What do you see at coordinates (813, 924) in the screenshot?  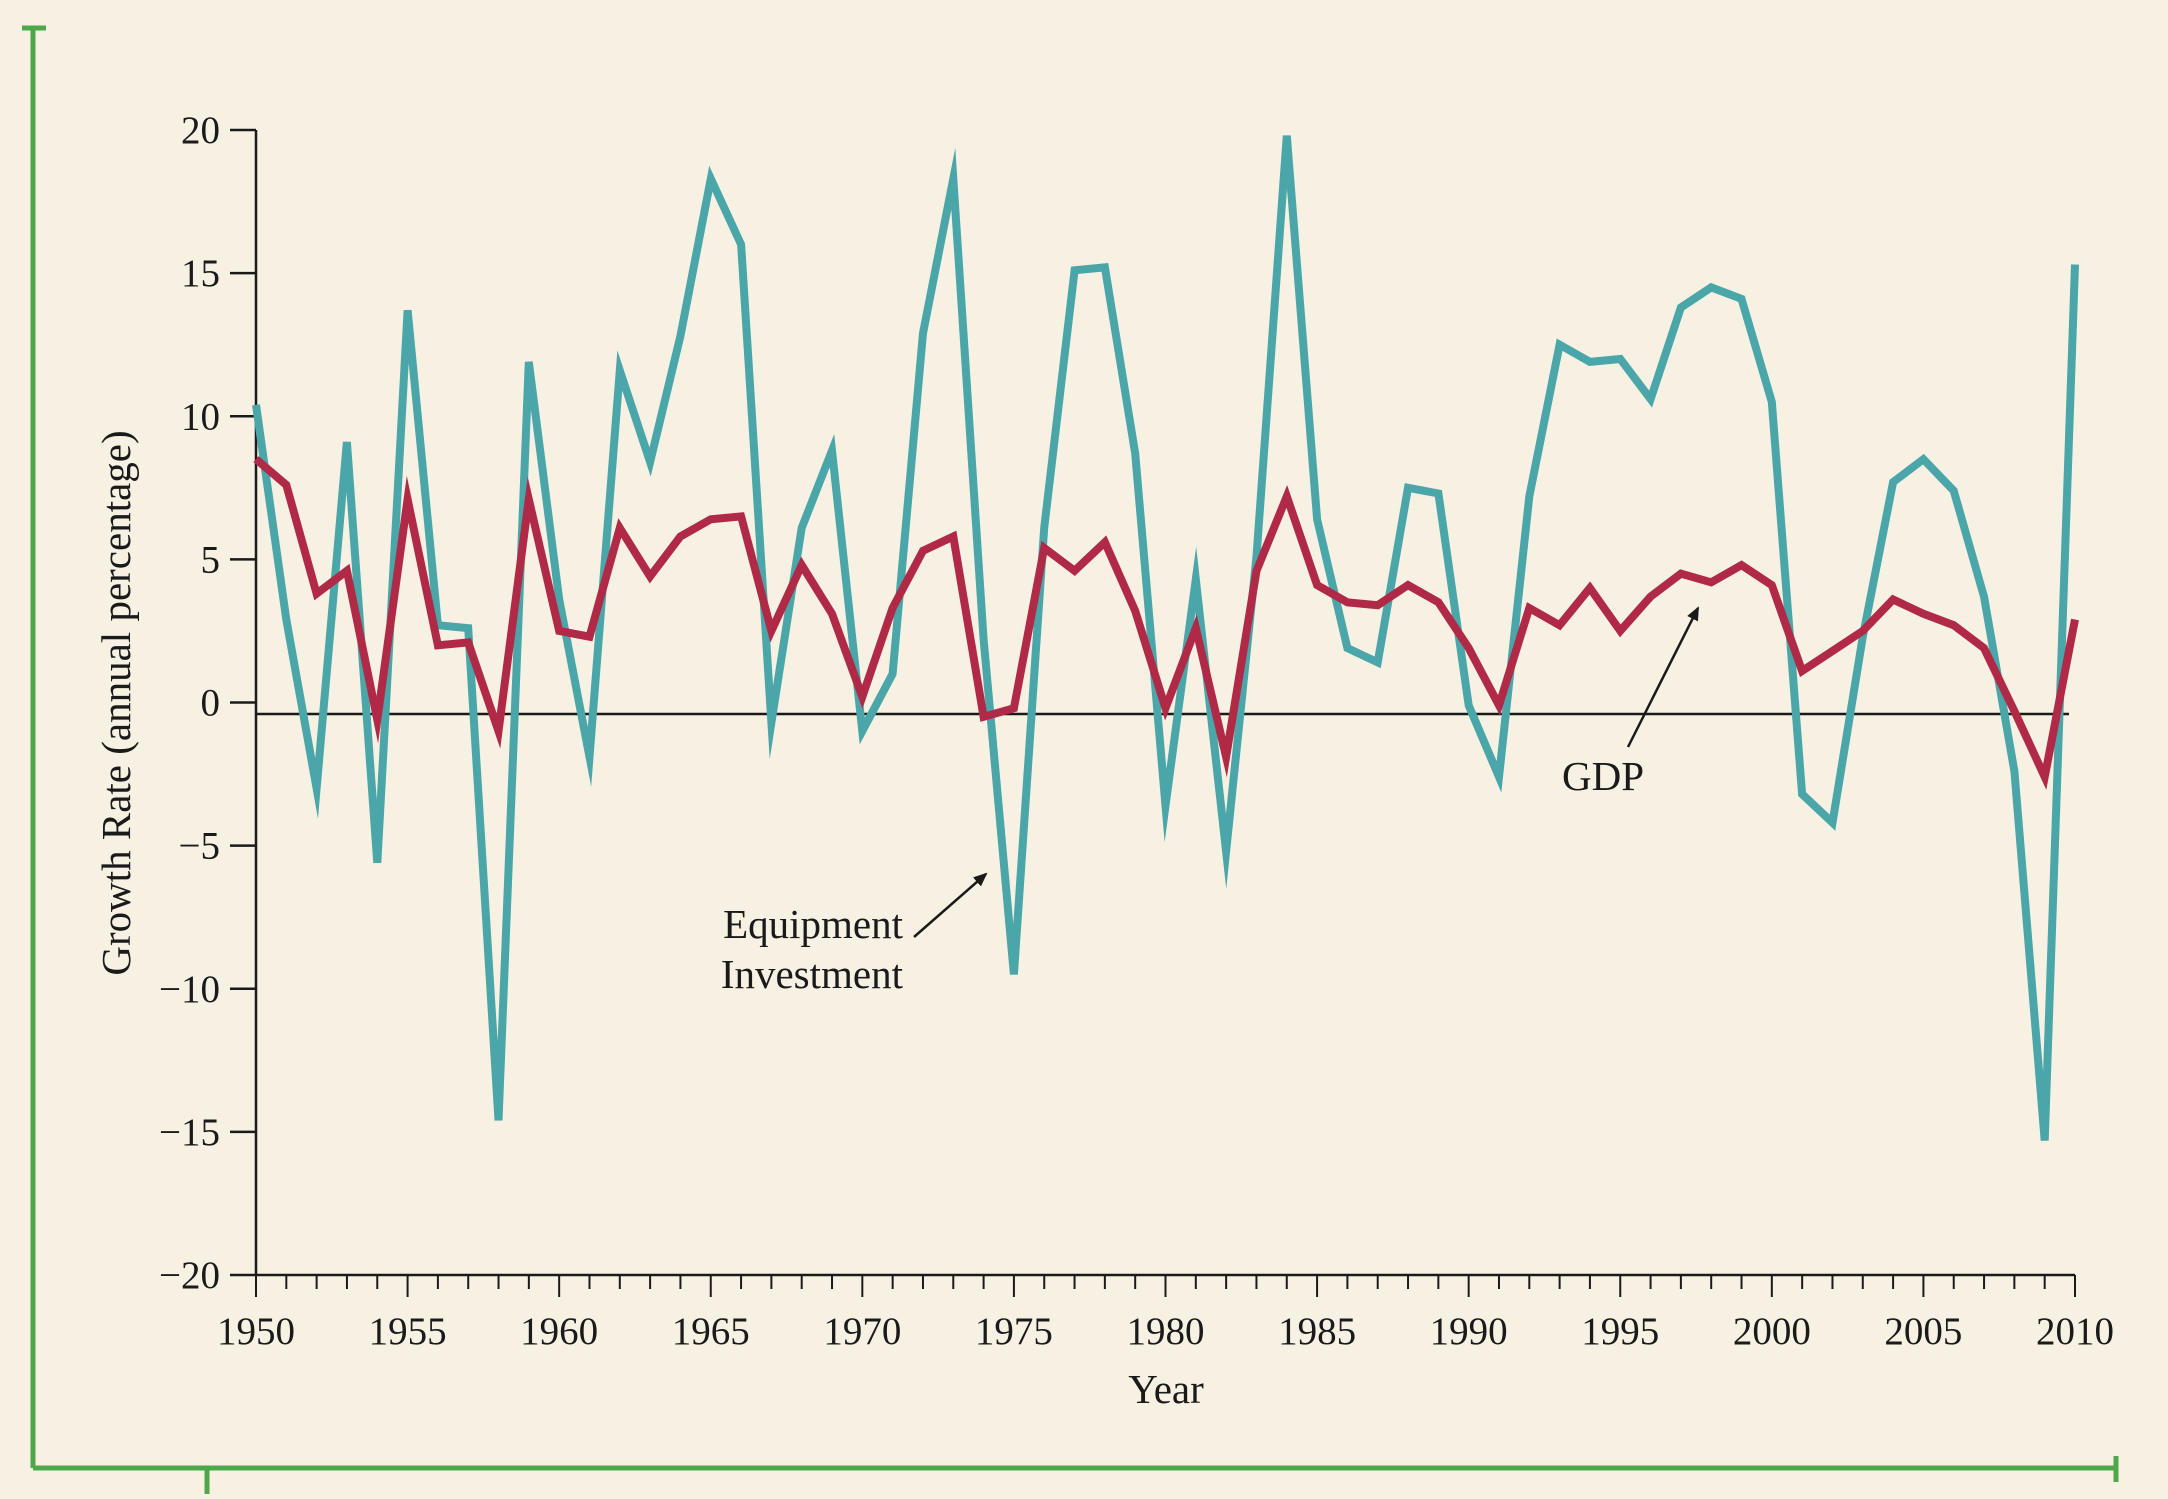 I see `equipment-investment-annotation-line1: Equipment` at bounding box center [813, 924].